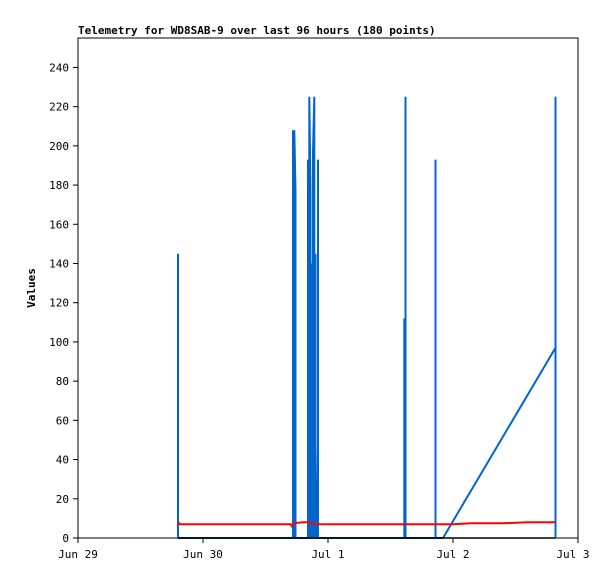  Describe the element at coordinates (78, 554) in the screenshot. I see `x-tick-label: Jun 29` at that location.